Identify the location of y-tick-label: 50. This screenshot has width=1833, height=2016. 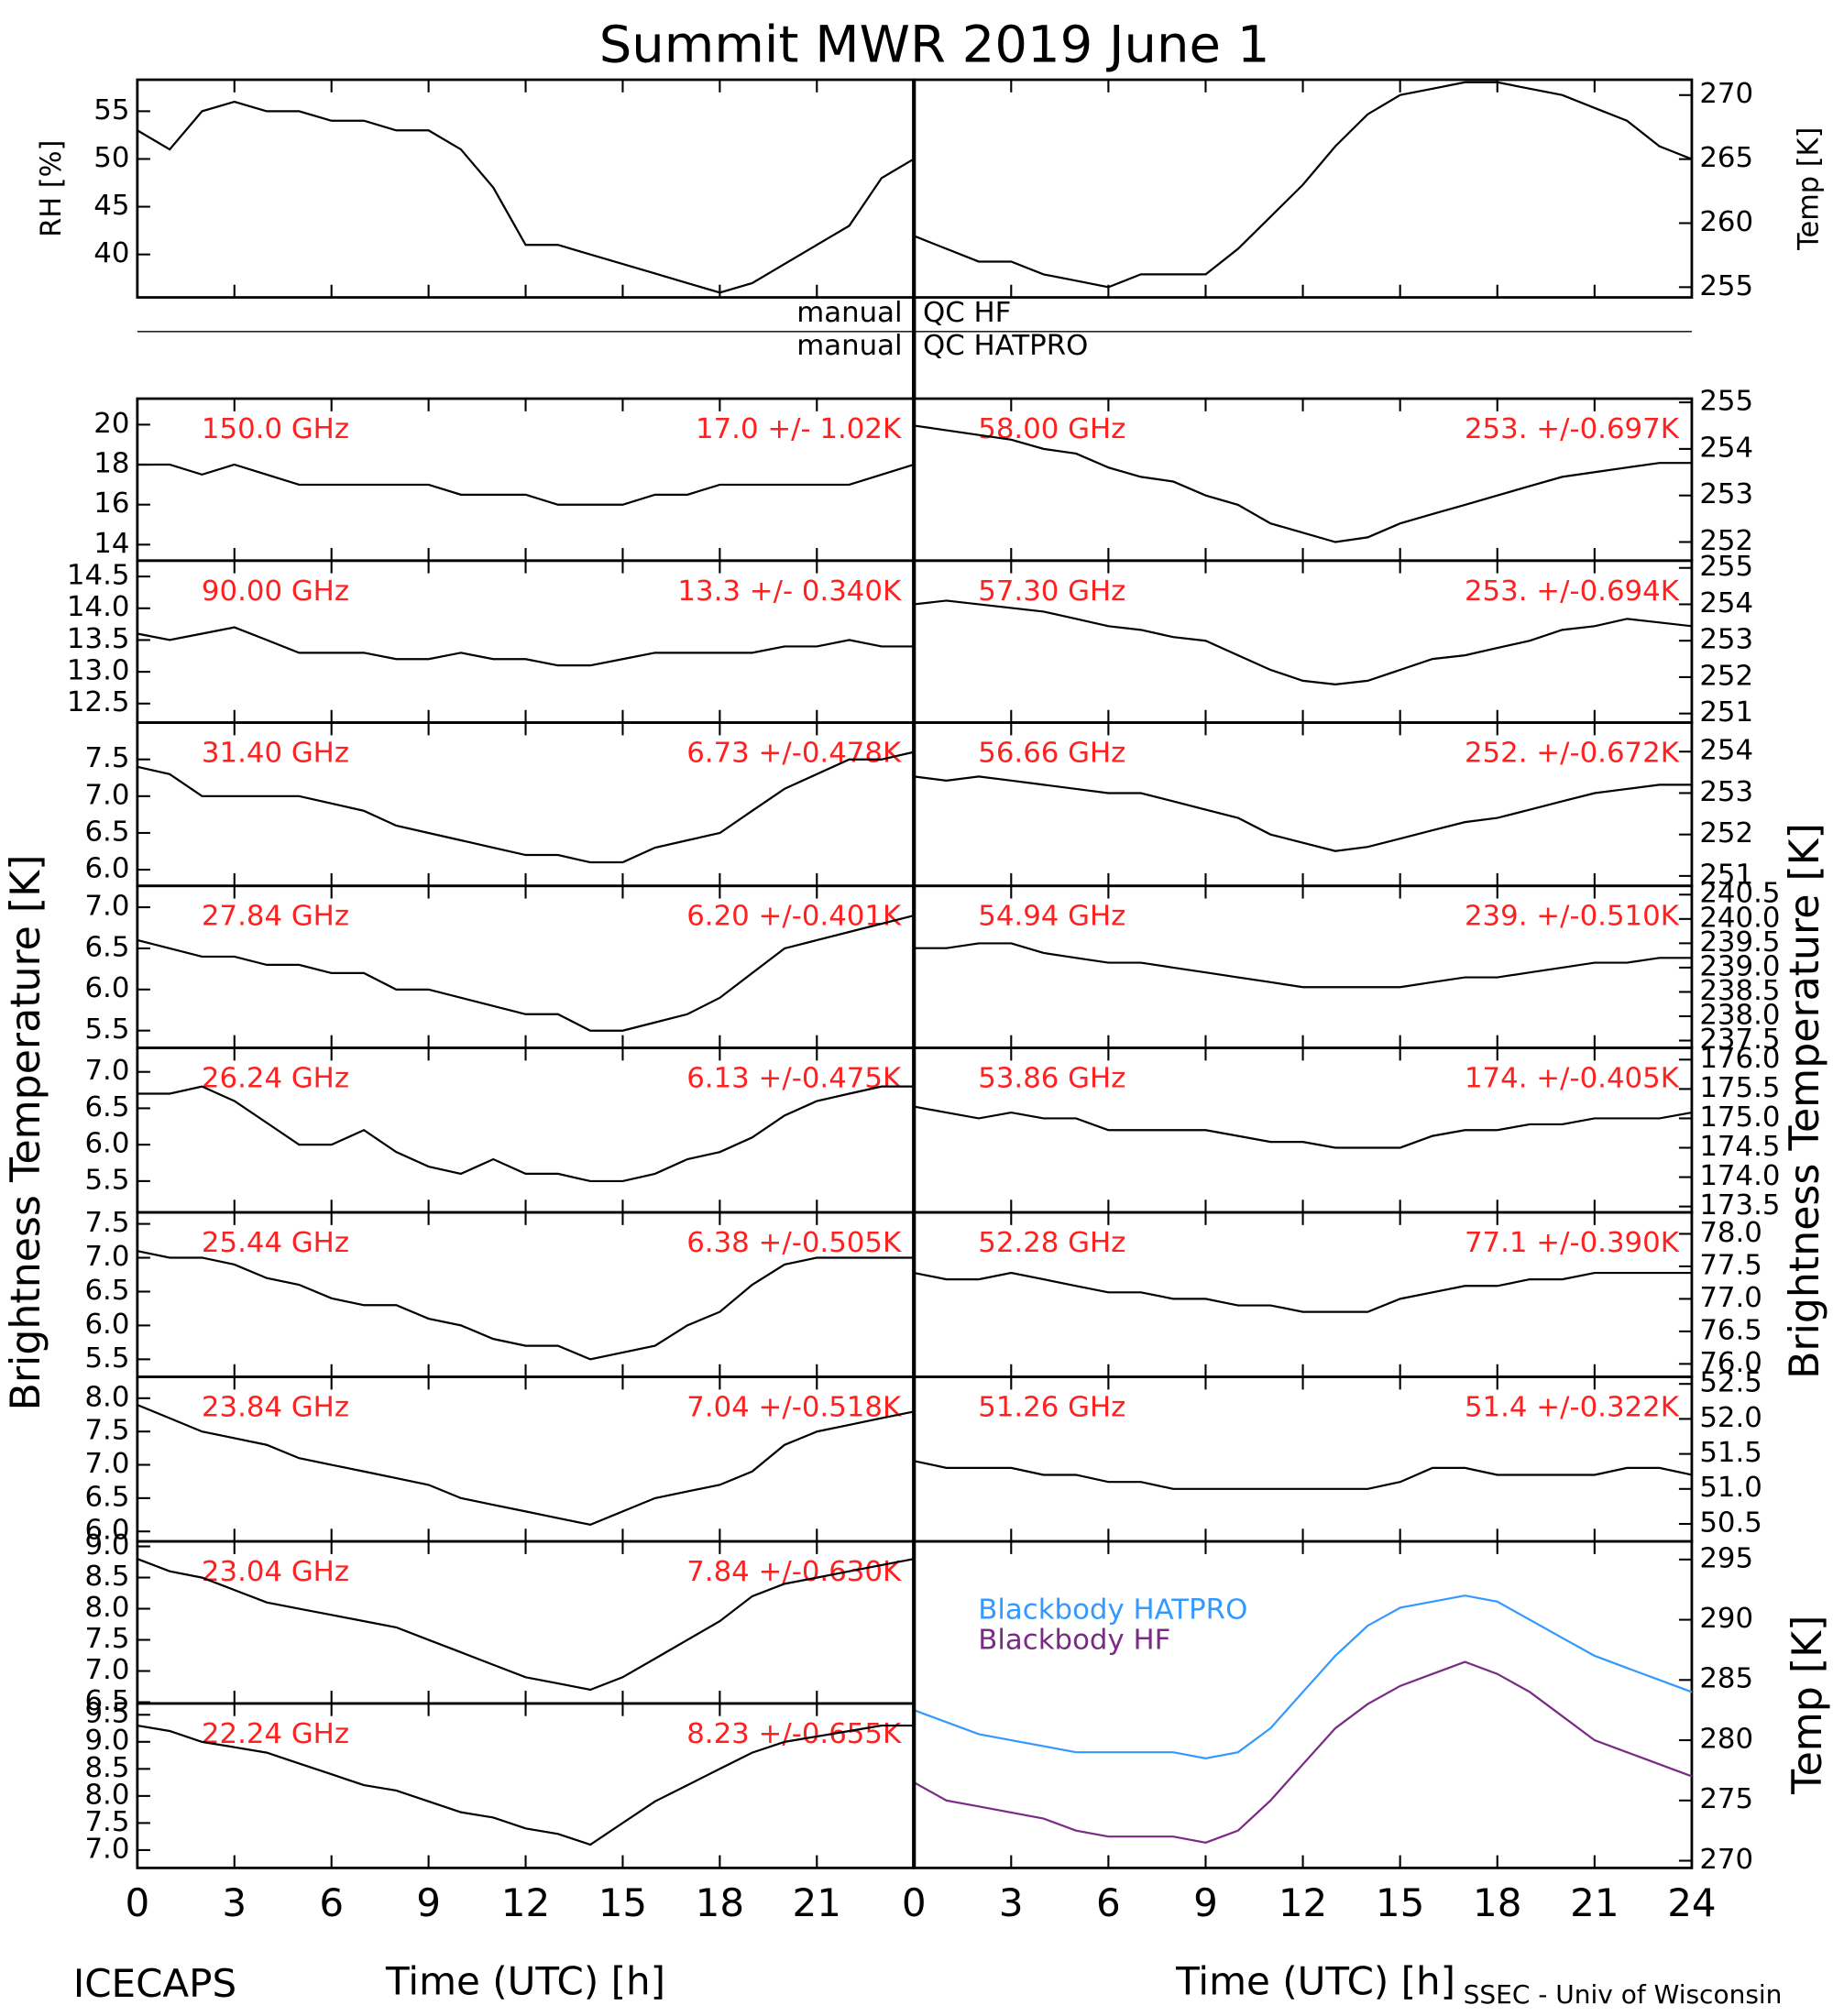
(111, 158).